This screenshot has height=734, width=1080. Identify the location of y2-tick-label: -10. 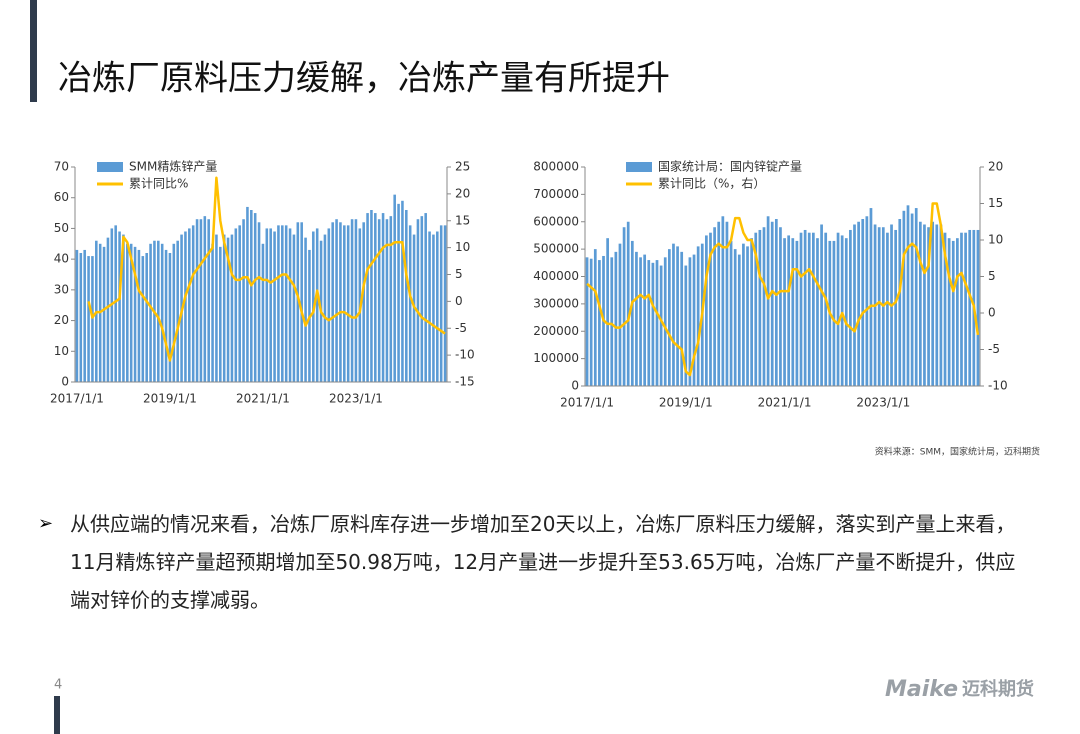
(465, 355).